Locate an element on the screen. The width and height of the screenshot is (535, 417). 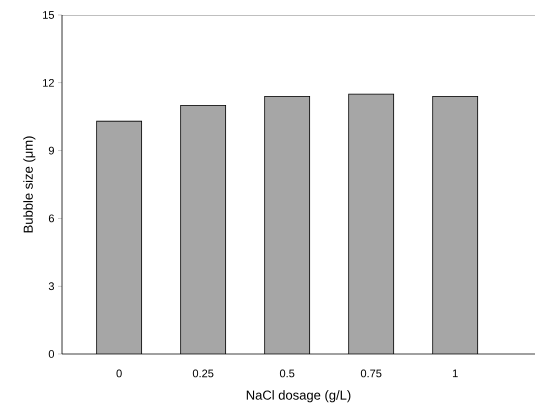
y-tick-label: 12 is located at coordinates (48, 82).